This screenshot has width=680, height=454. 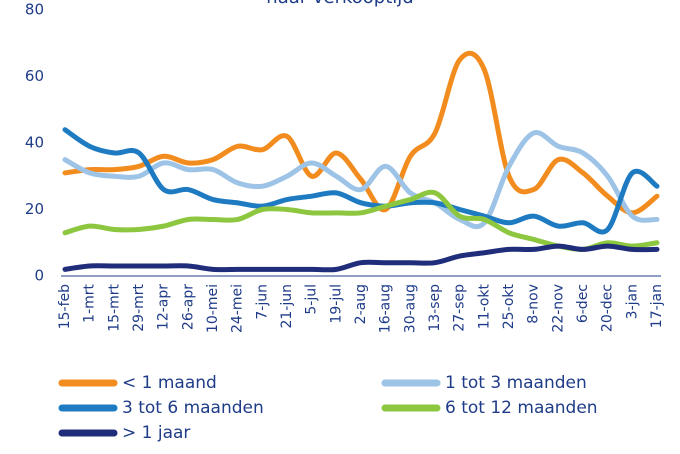 What do you see at coordinates (484, 306) in the screenshot?
I see `x-tick-label: 11-okt` at bounding box center [484, 306].